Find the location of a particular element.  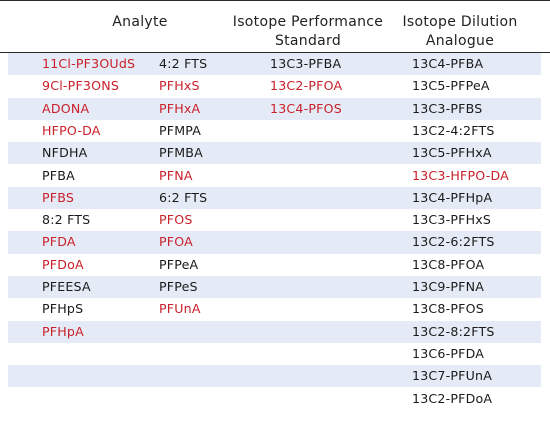

table-cell-c2: 6:2 FTS is located at coordinates (183, 197).